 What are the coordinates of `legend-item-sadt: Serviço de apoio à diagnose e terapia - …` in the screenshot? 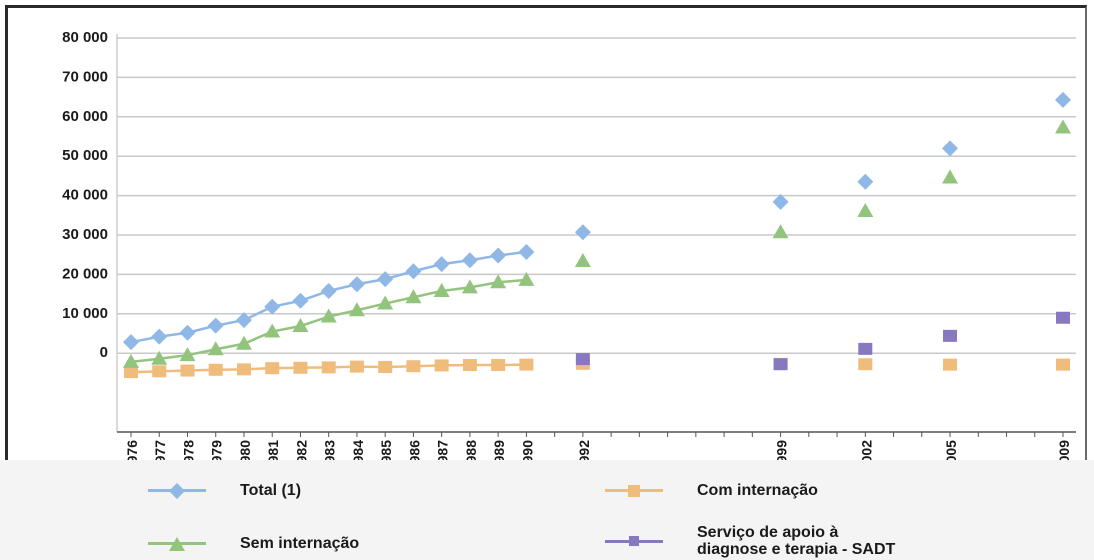 It's located at (750, 541).